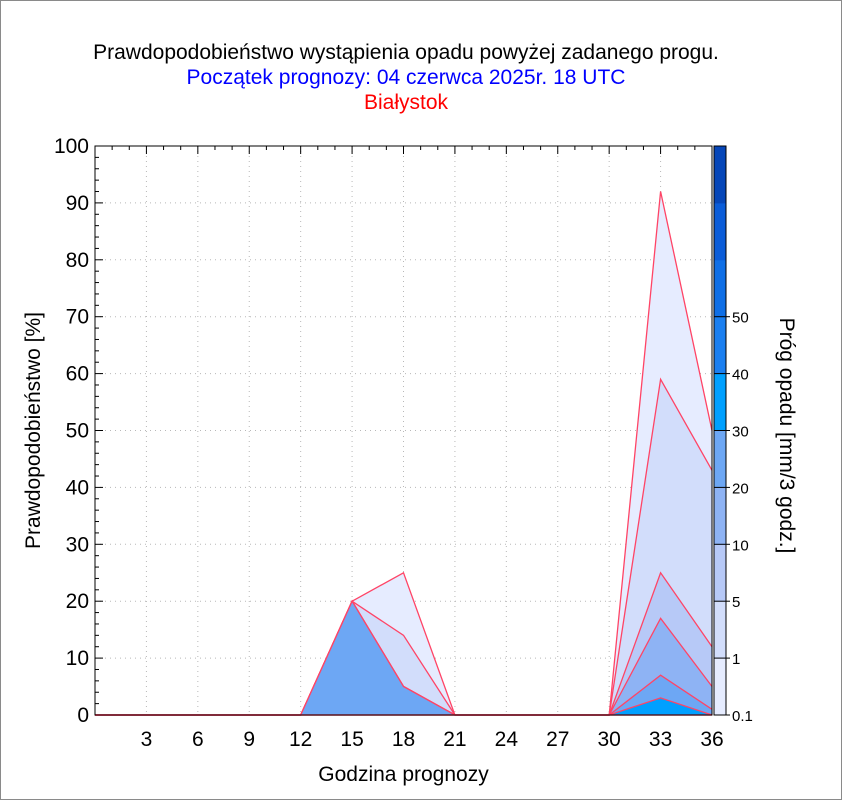 This screenshot has height=800, width=842. Describe the element at coordinates (406, 102) in the screenshot. I see `location-subtitle: Białystok` at that location.